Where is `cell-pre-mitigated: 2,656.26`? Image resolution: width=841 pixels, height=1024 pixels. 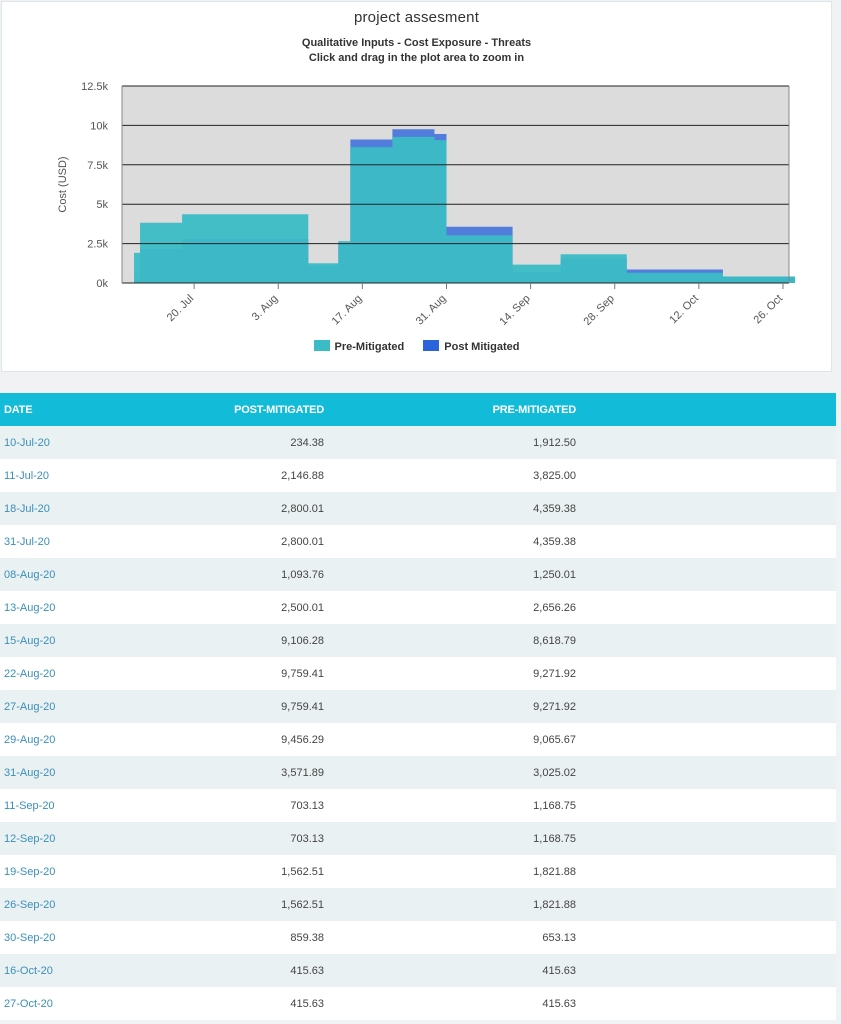
cell-pre-mitigated: 2,656.26 is located at coordinates (453, 607).